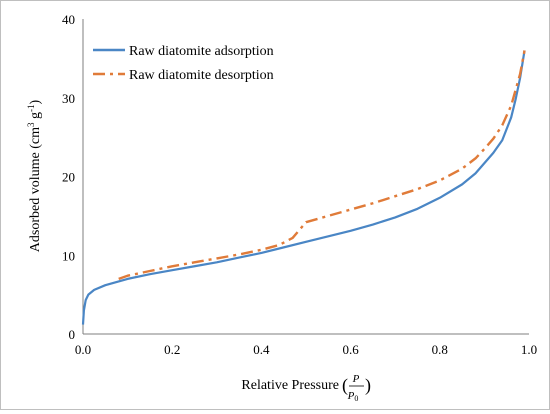 This screenshot has width=550, height=414. What do you see at coordinates (35, 189) in the screenshot?
I see `y-axis-label-base: Adsorbed volume (cm` at bounding box center [35, 189].